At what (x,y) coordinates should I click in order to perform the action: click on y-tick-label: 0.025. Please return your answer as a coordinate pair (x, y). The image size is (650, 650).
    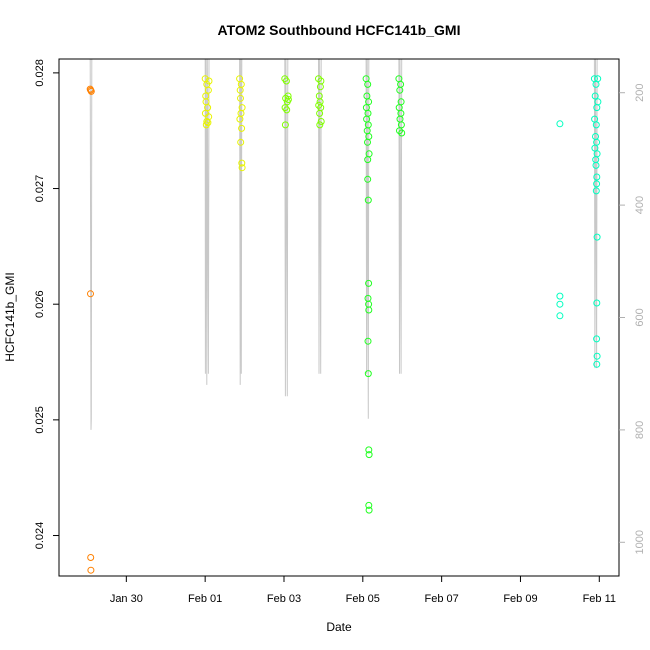
    Looking at the image, I should click on (40, 420).